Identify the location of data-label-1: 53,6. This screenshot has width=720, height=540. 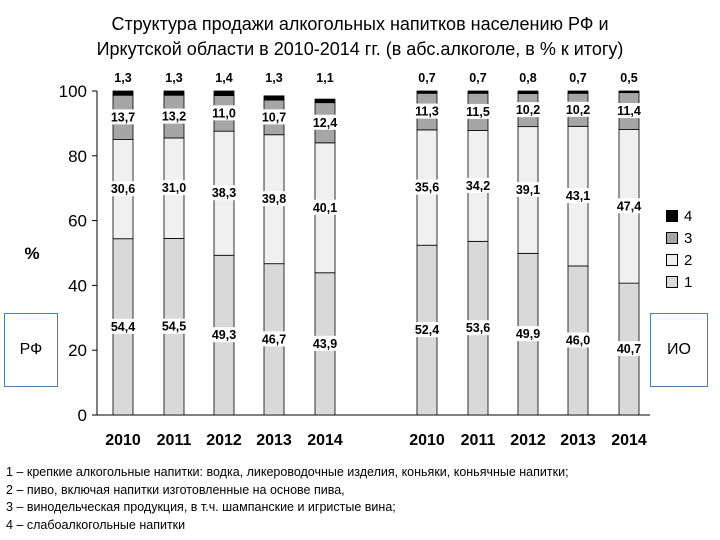
(478, 328).